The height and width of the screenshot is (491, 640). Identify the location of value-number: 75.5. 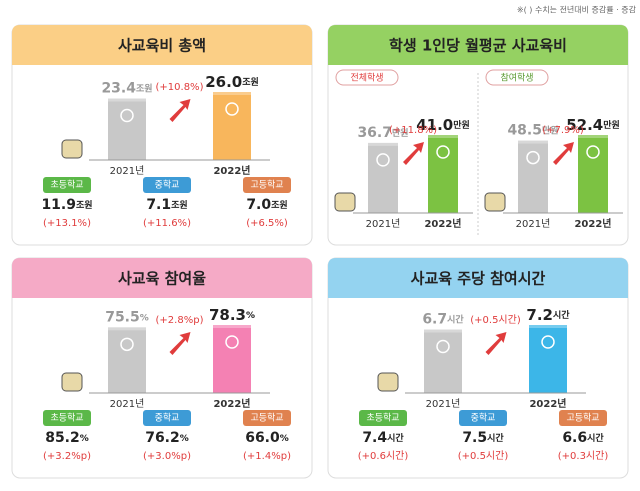
(122, 317).